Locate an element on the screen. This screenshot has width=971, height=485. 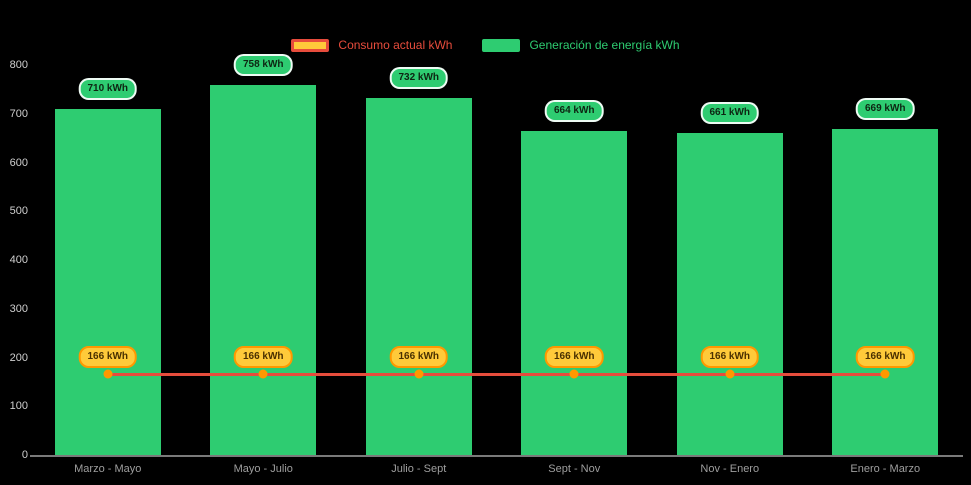
y-axis-tick-label: 700 is located at coordinates (18, 113).